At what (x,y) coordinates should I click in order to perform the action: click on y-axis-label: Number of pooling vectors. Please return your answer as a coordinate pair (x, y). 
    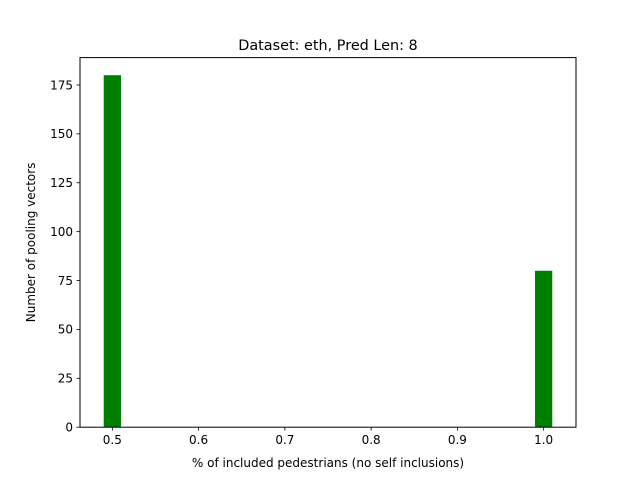
    Looking at the image, I should click on (31, 243).